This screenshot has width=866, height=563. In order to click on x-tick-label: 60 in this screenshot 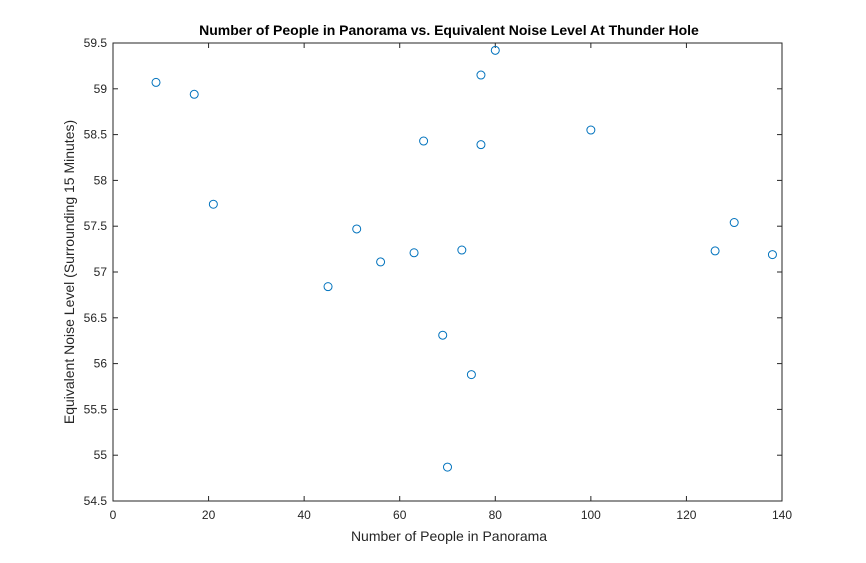, I will do `click(400, 515)`.